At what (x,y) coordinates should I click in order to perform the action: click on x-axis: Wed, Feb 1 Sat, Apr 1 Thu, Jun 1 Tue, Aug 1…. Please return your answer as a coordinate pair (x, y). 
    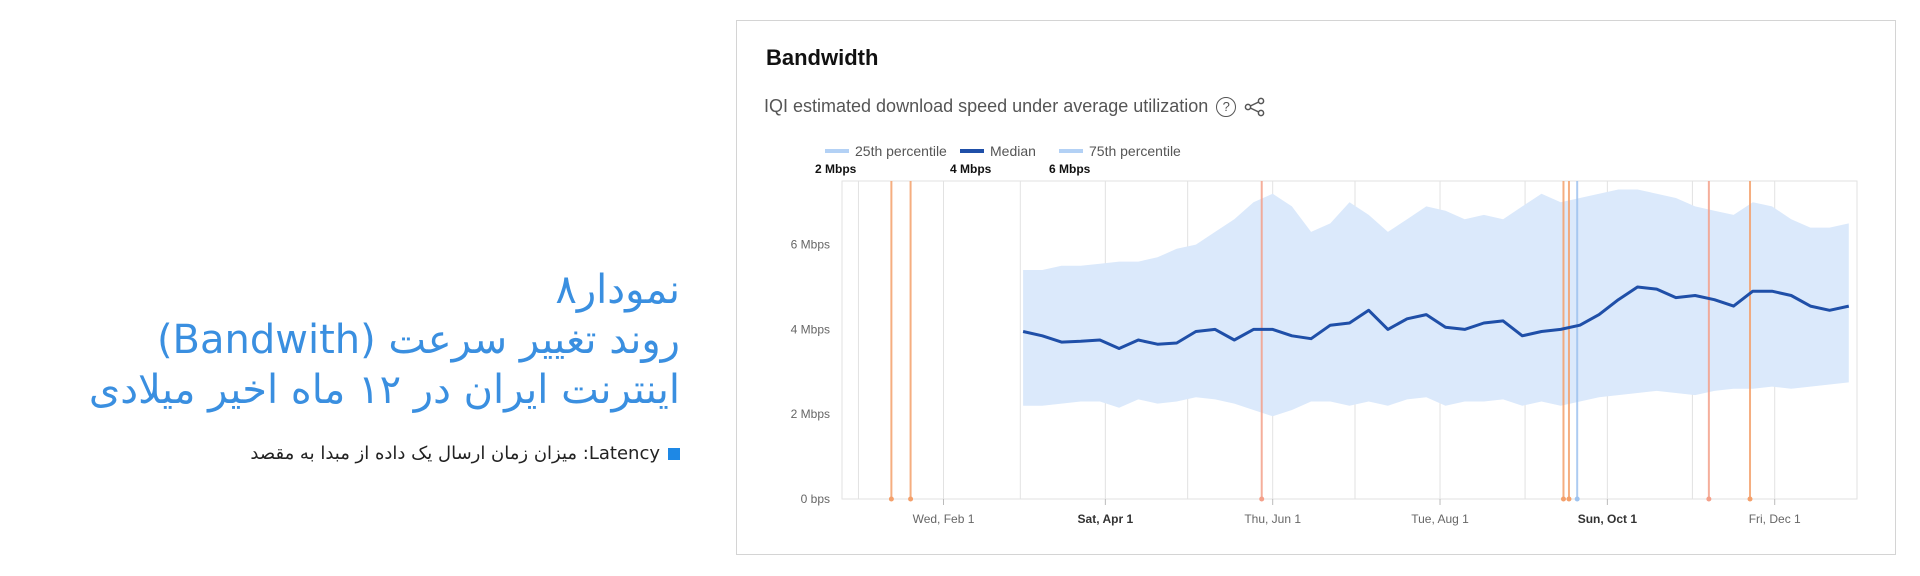
    Looking at the image, I should click on (1357, 512).